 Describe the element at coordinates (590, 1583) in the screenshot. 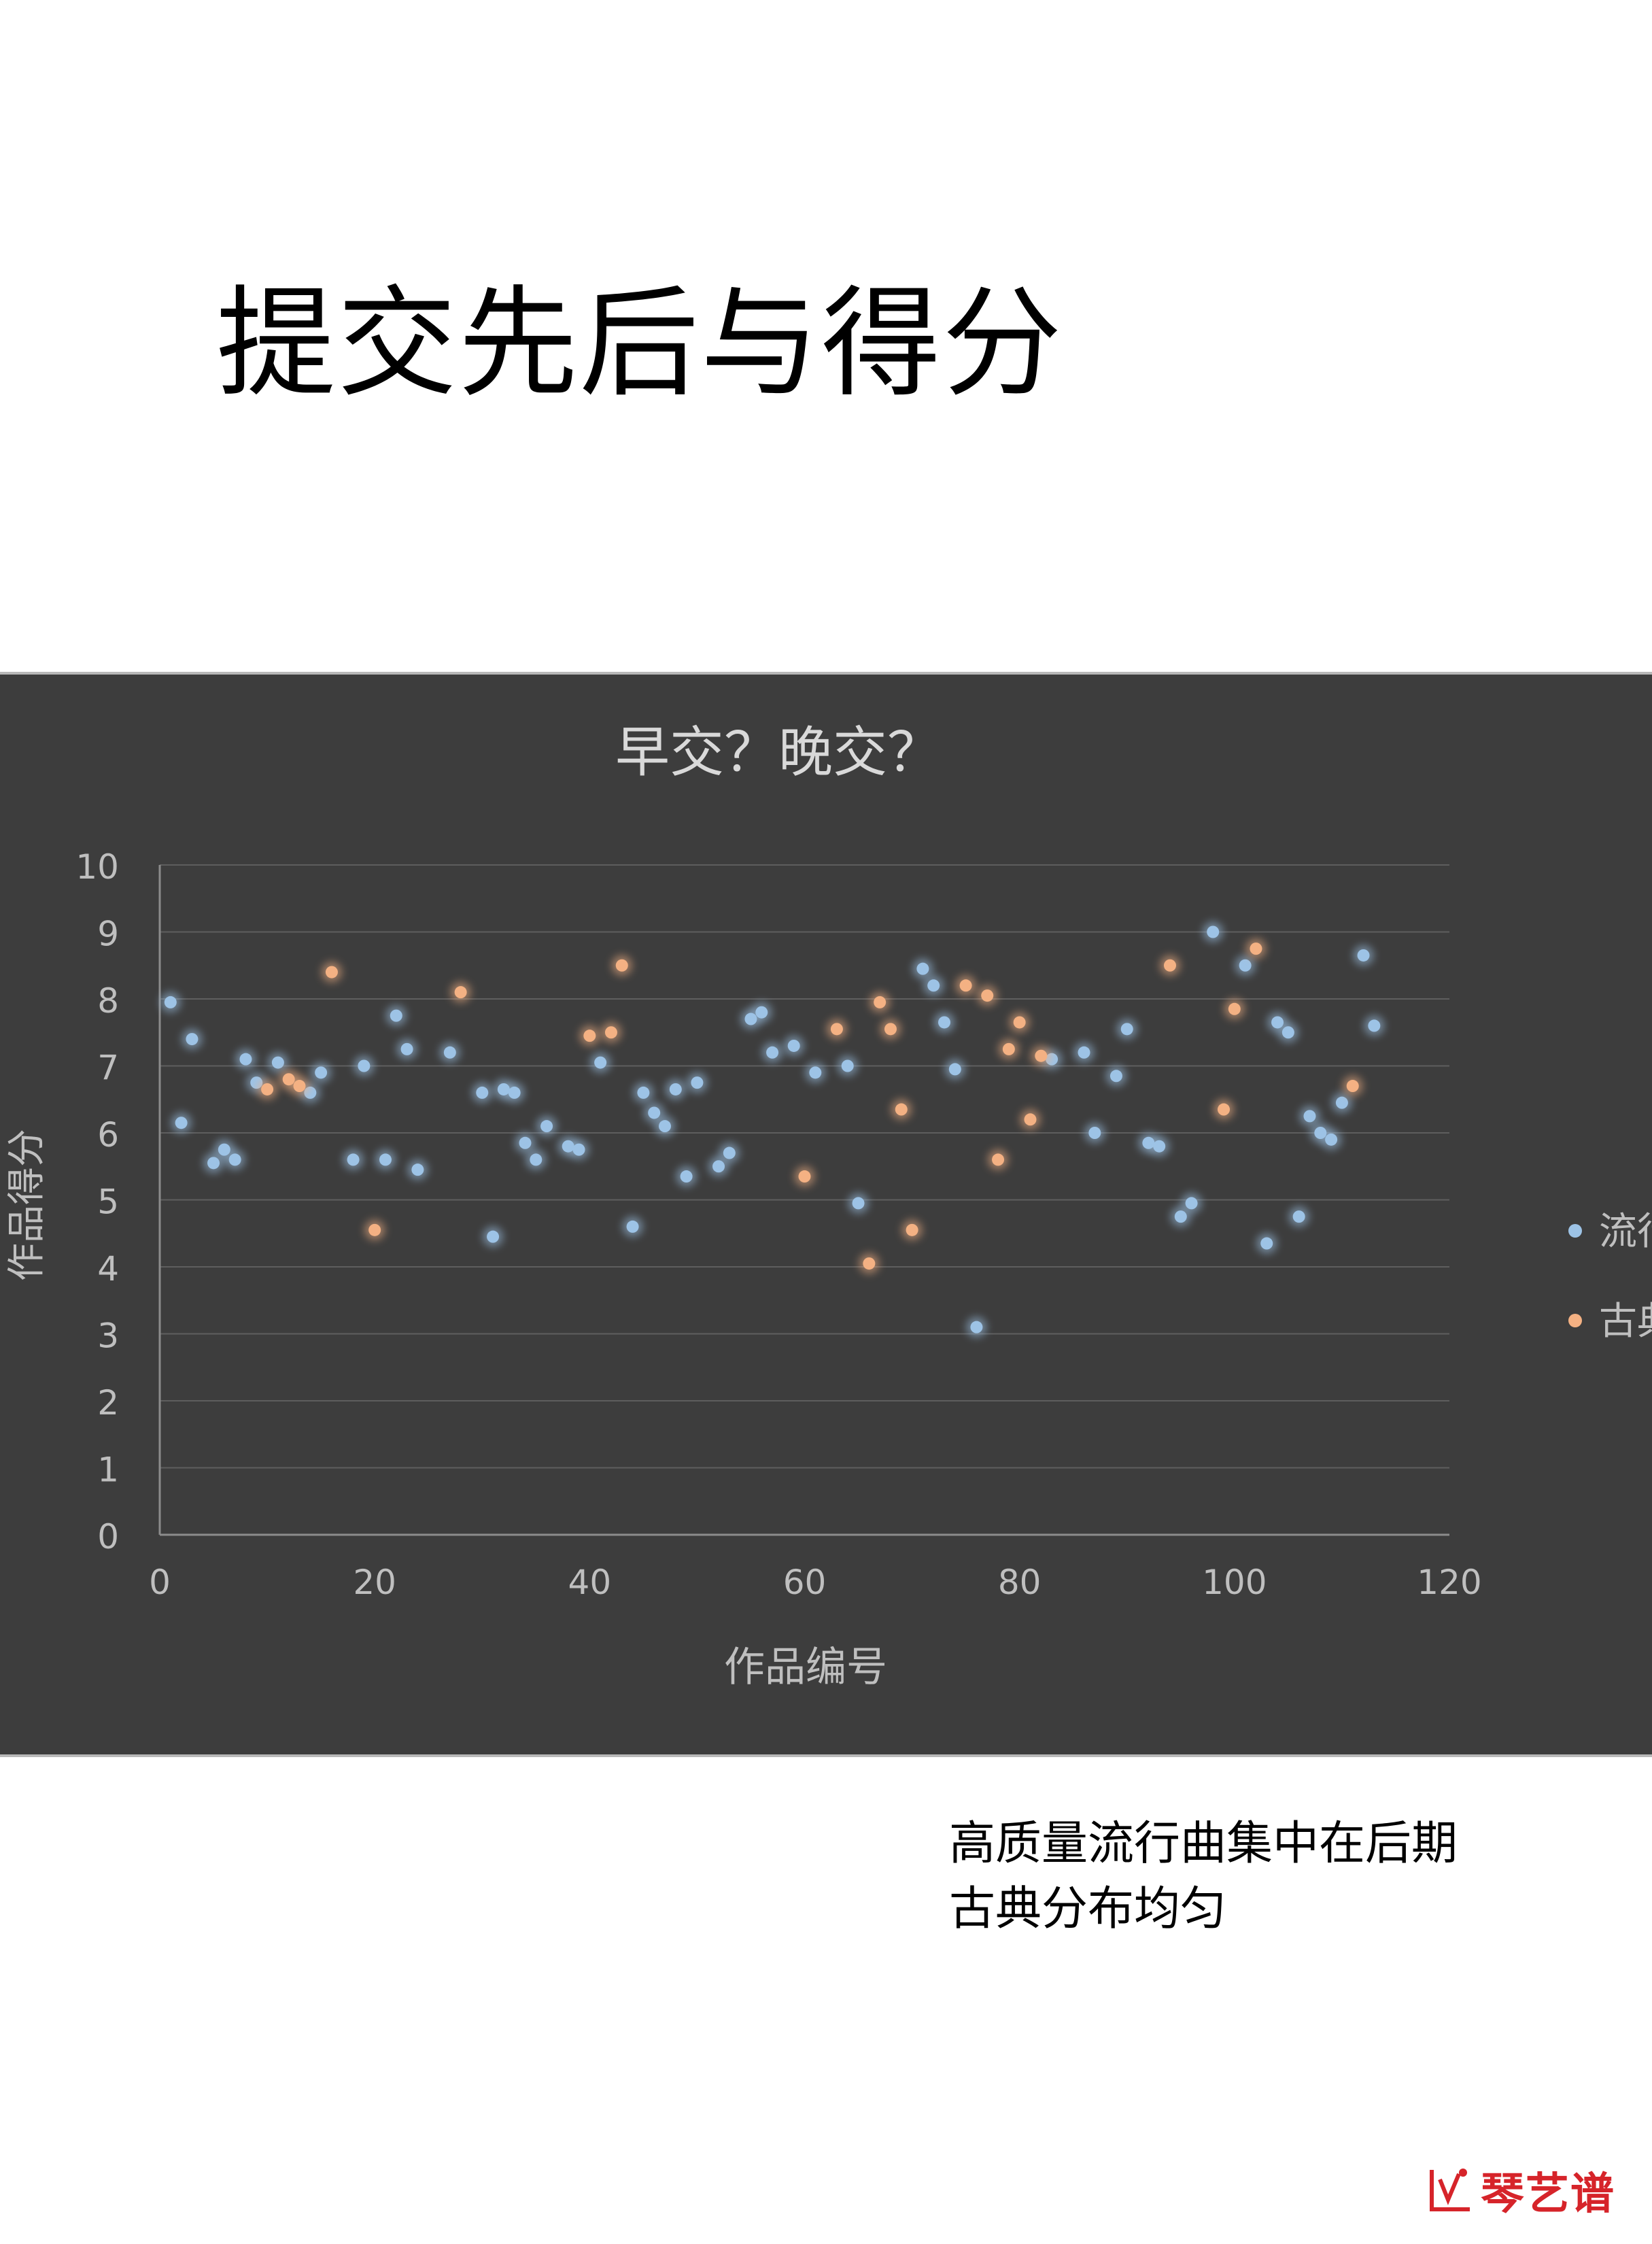

I see `x-tick-label: 40` at that location.